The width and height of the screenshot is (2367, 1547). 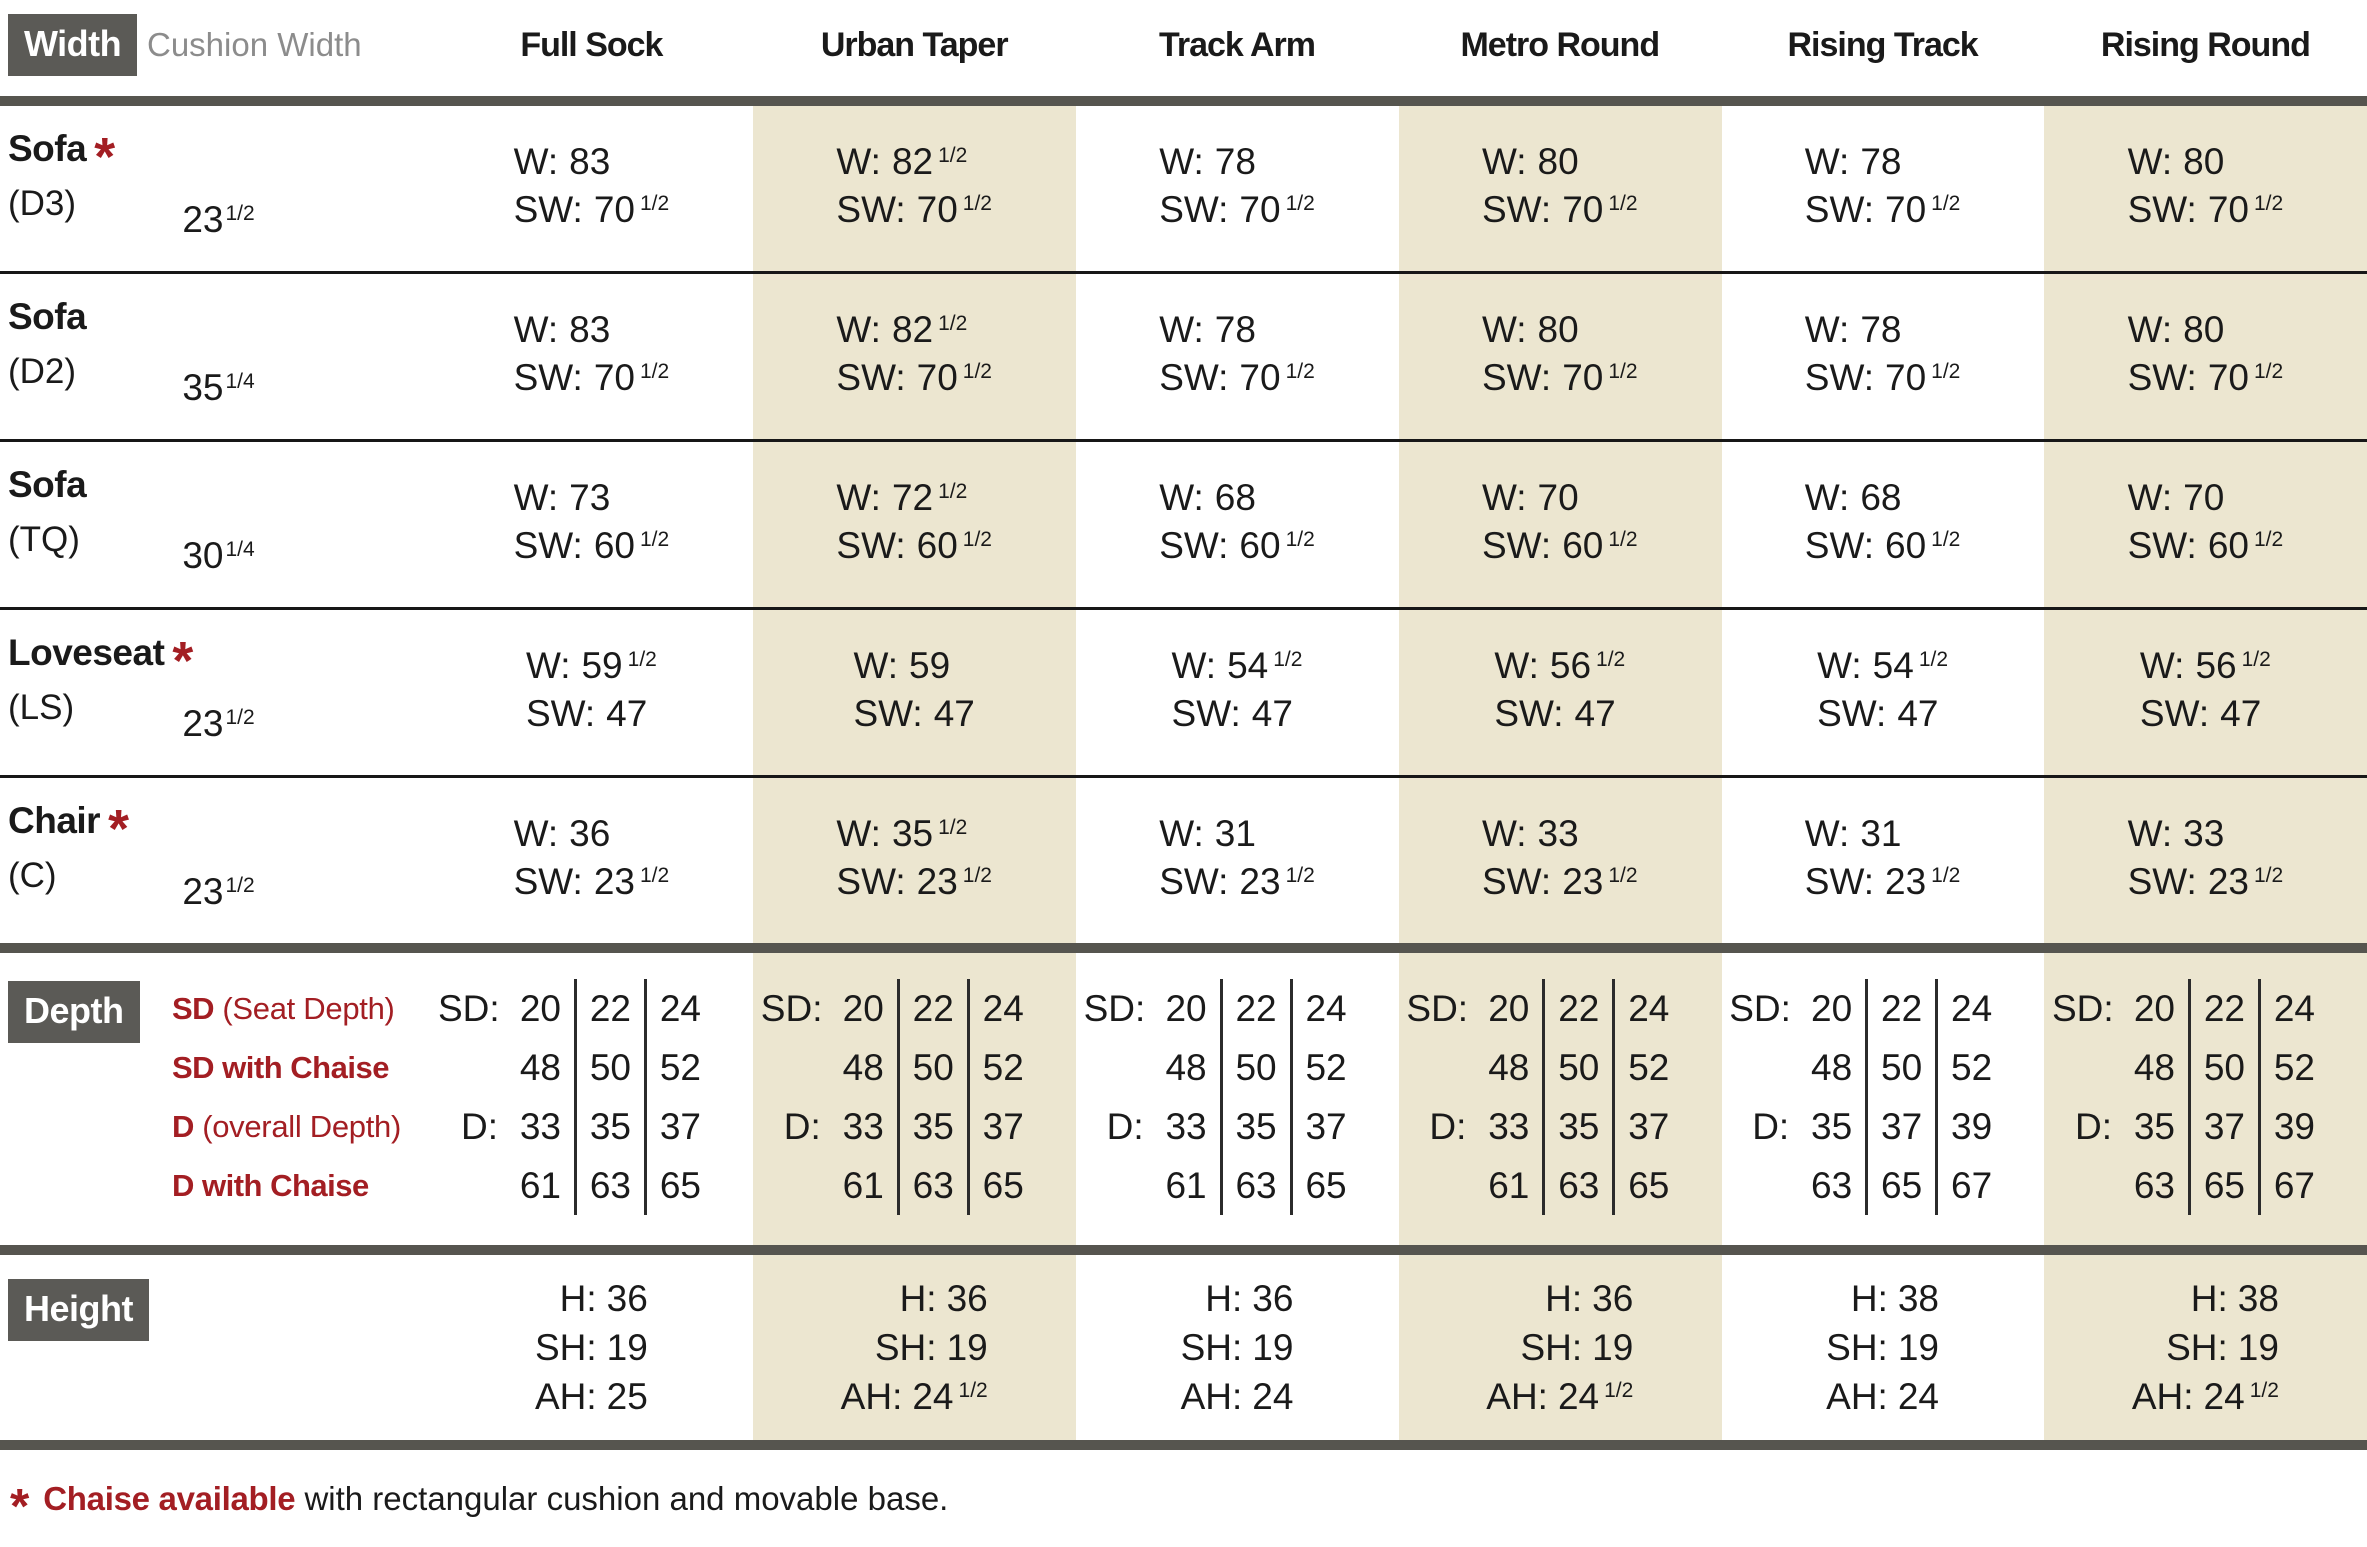 What do you see at coordinates (2154, 1126) in the screenshot?
I see `depth-value: 35` at bounding box center [2154, 1126].